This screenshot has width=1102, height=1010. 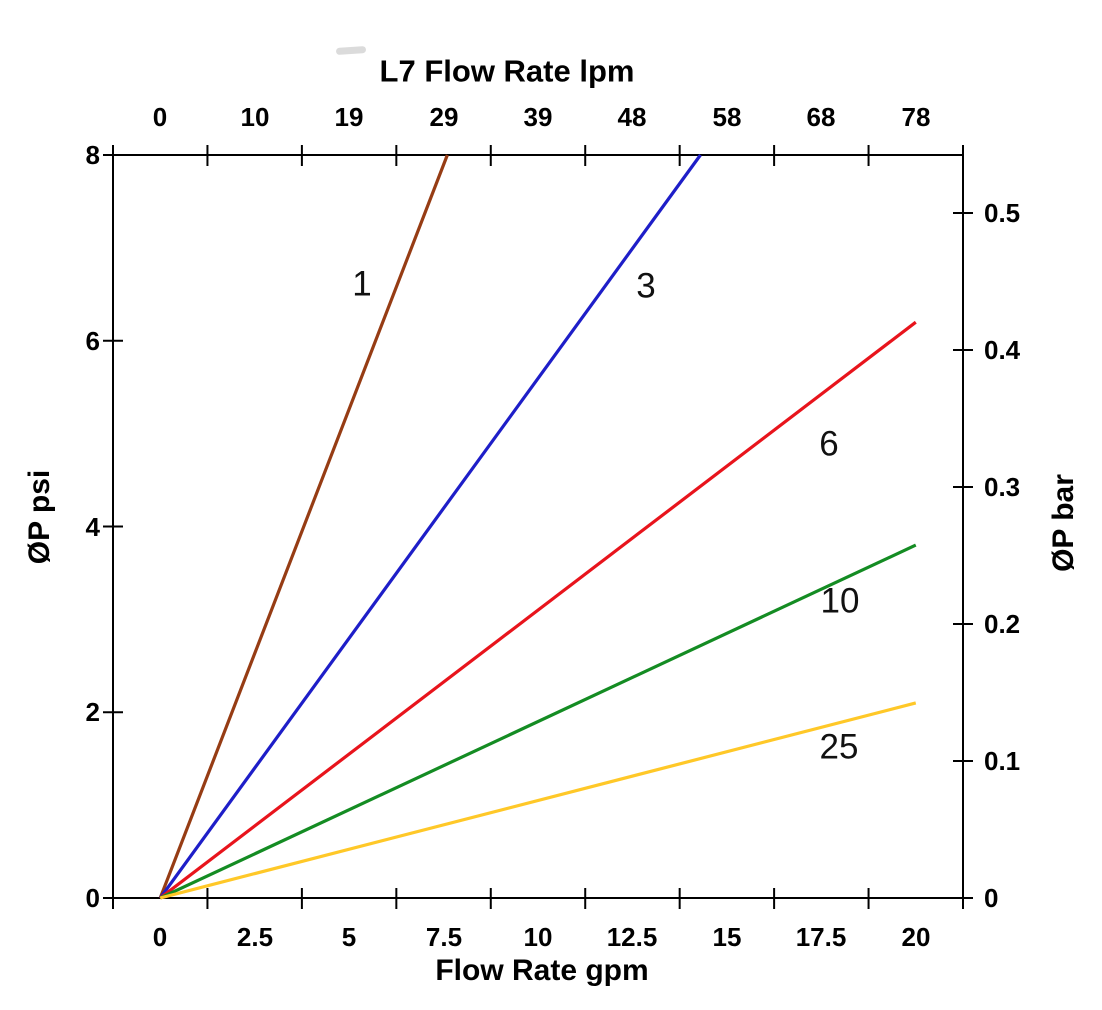 What do you see at coordinates (632, 117) in the screenshot?
I see `top-axis-tick-label: 48` at bounding box center [632, 117].